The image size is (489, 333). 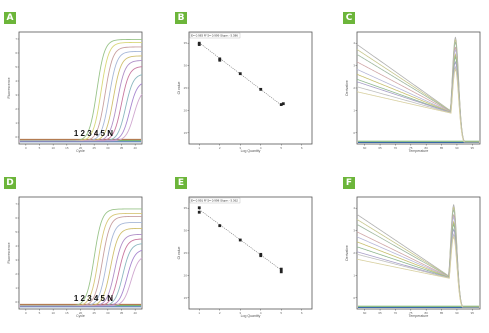 What do you see at coordinates (419, 316) in the screenshot?
I see `x-axis-label: Temperature` at bounding box center [419, 316].